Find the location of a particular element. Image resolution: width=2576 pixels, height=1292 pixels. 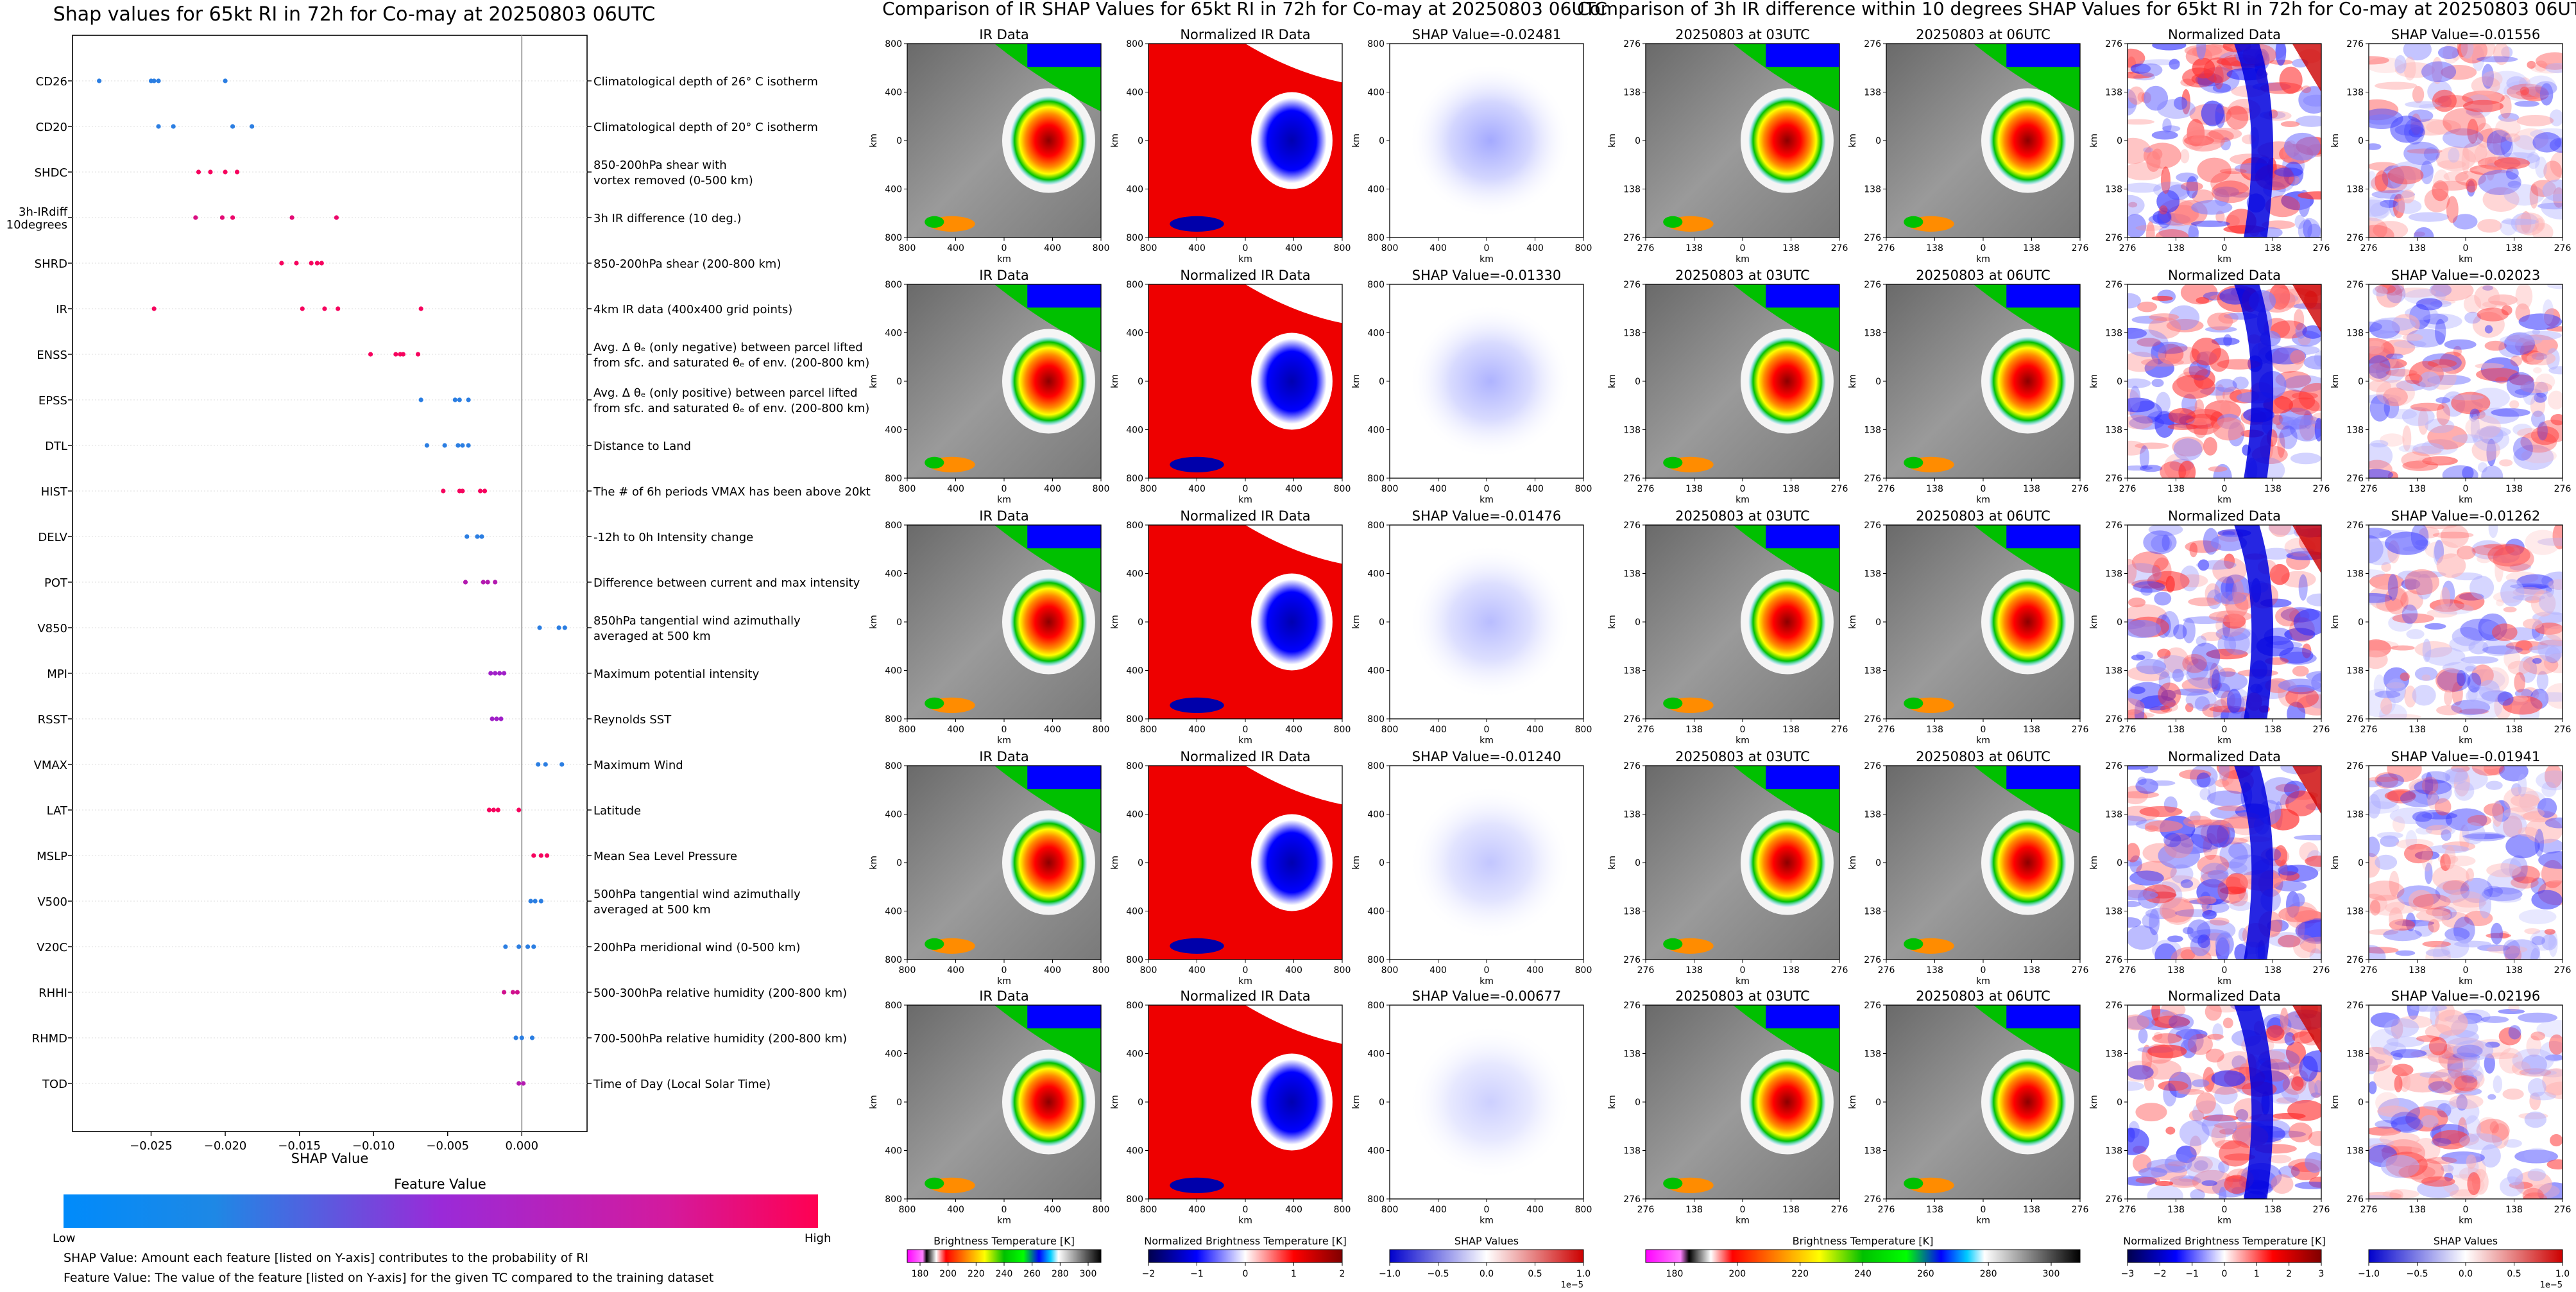

y-tick-label: 400 is located at coordinates (893, 671).